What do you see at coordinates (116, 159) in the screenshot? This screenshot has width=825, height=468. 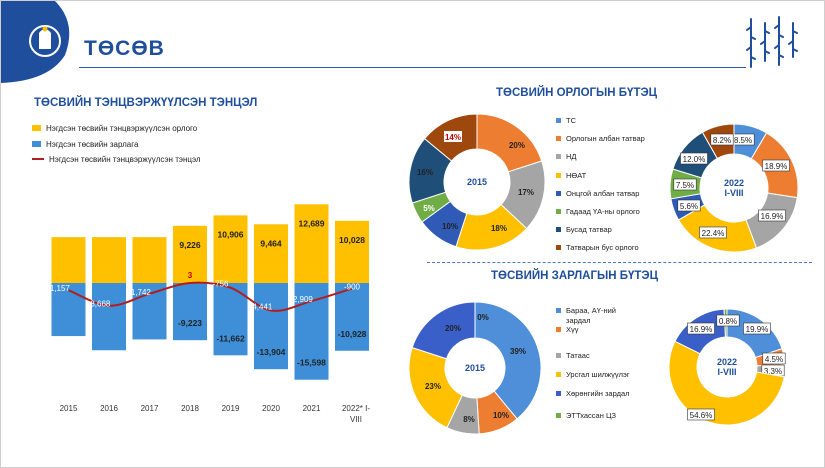 I see `legend-balance: Нэгдсэн төсвийн тэнцвэржүүлсэн тэнцэл` at bounding box center [116, 159].